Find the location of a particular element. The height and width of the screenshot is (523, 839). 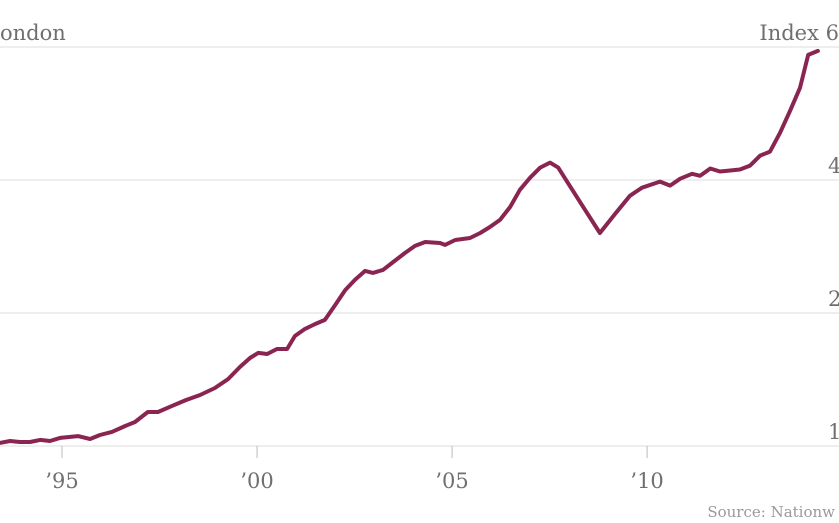

x-tick-label: ’00 is located at coordinates (256, 481).